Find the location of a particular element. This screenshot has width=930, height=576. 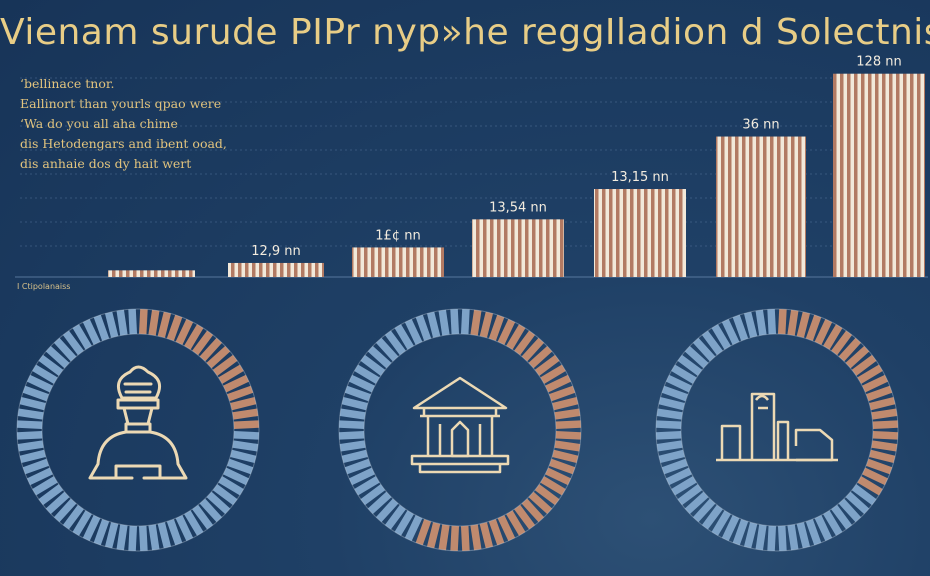

donut-inner-outline is located at coordinates (460, 430).